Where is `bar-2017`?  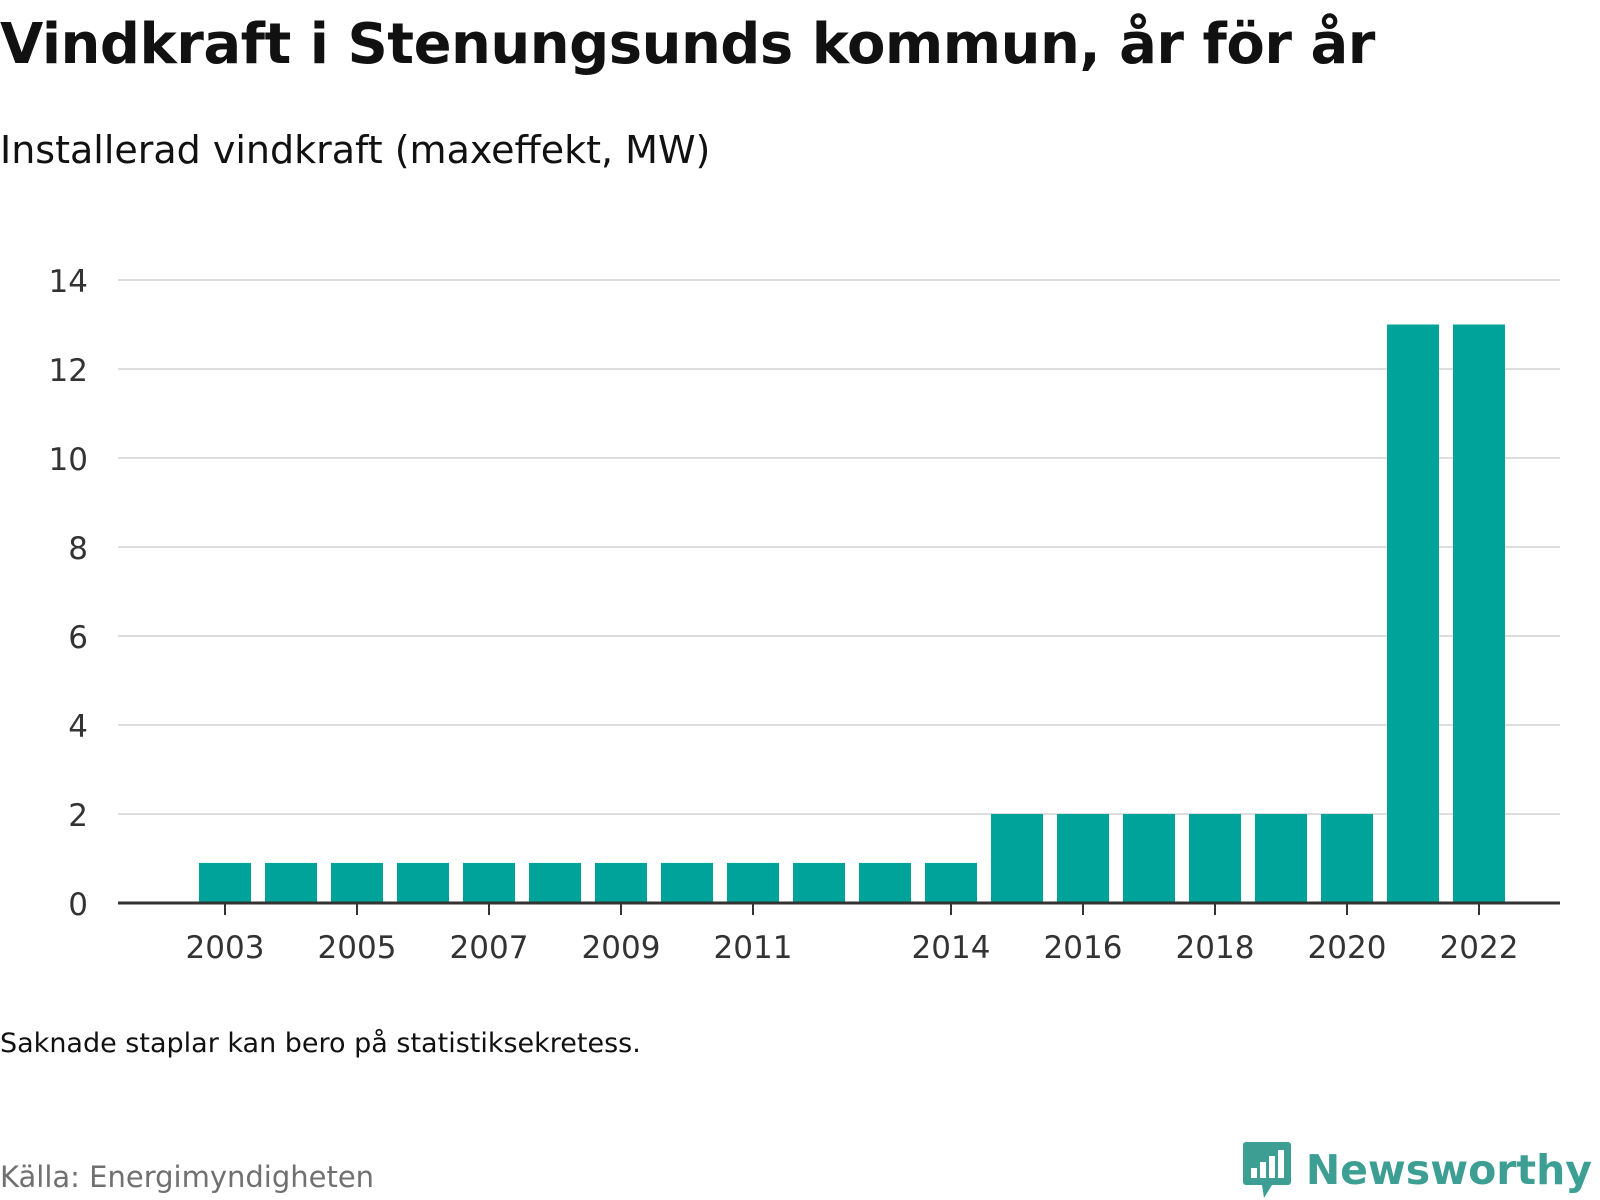
bar-2017 is located at coordinates (1149, 858).